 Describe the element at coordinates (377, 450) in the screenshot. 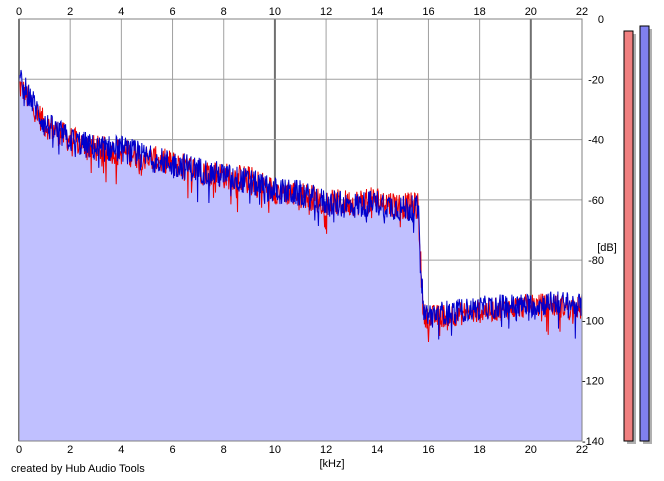

I see `x-tick-label-bottom: 14` at that location.